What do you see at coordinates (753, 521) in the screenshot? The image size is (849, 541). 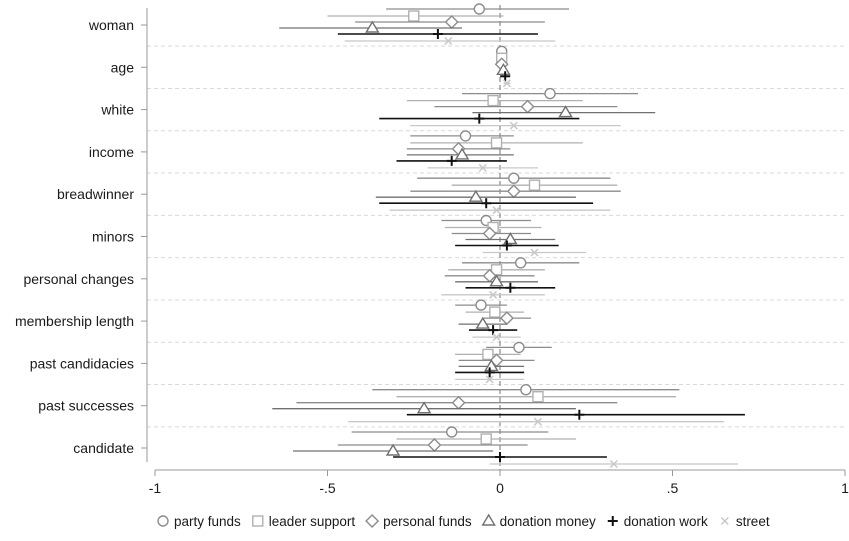 I see `legend-label: street` at bounding box center [753, 521].